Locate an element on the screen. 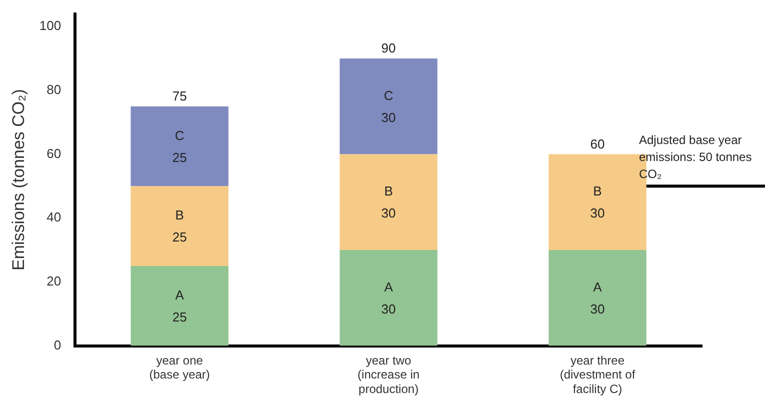  series-label: C is located at coordinates (179, 135).